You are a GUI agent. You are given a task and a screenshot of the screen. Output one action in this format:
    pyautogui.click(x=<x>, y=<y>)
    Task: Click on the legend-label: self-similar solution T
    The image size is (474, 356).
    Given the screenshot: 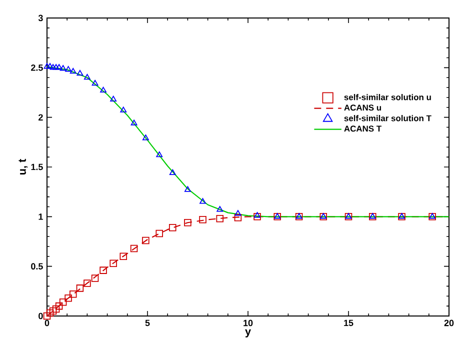 What is the action you would take?
    pyautogui.click(x=388, y=118)
    